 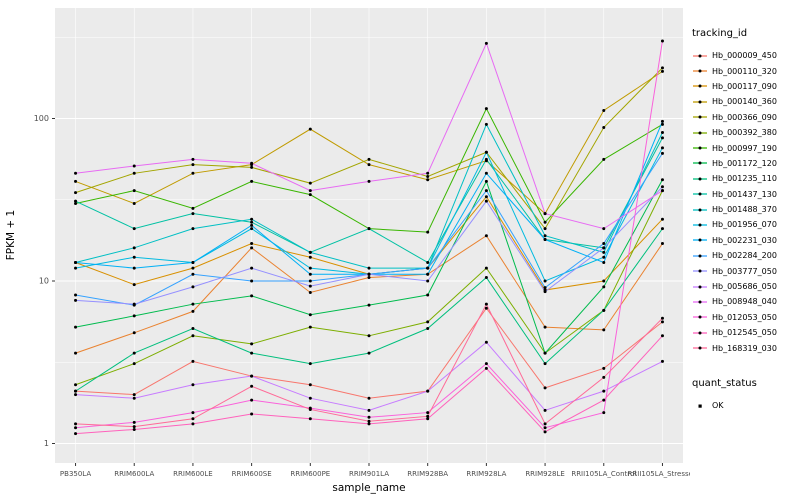 I want to click on legend-item-Hb_000366_090: Hb_000366_090, so click(x=746, y=117).